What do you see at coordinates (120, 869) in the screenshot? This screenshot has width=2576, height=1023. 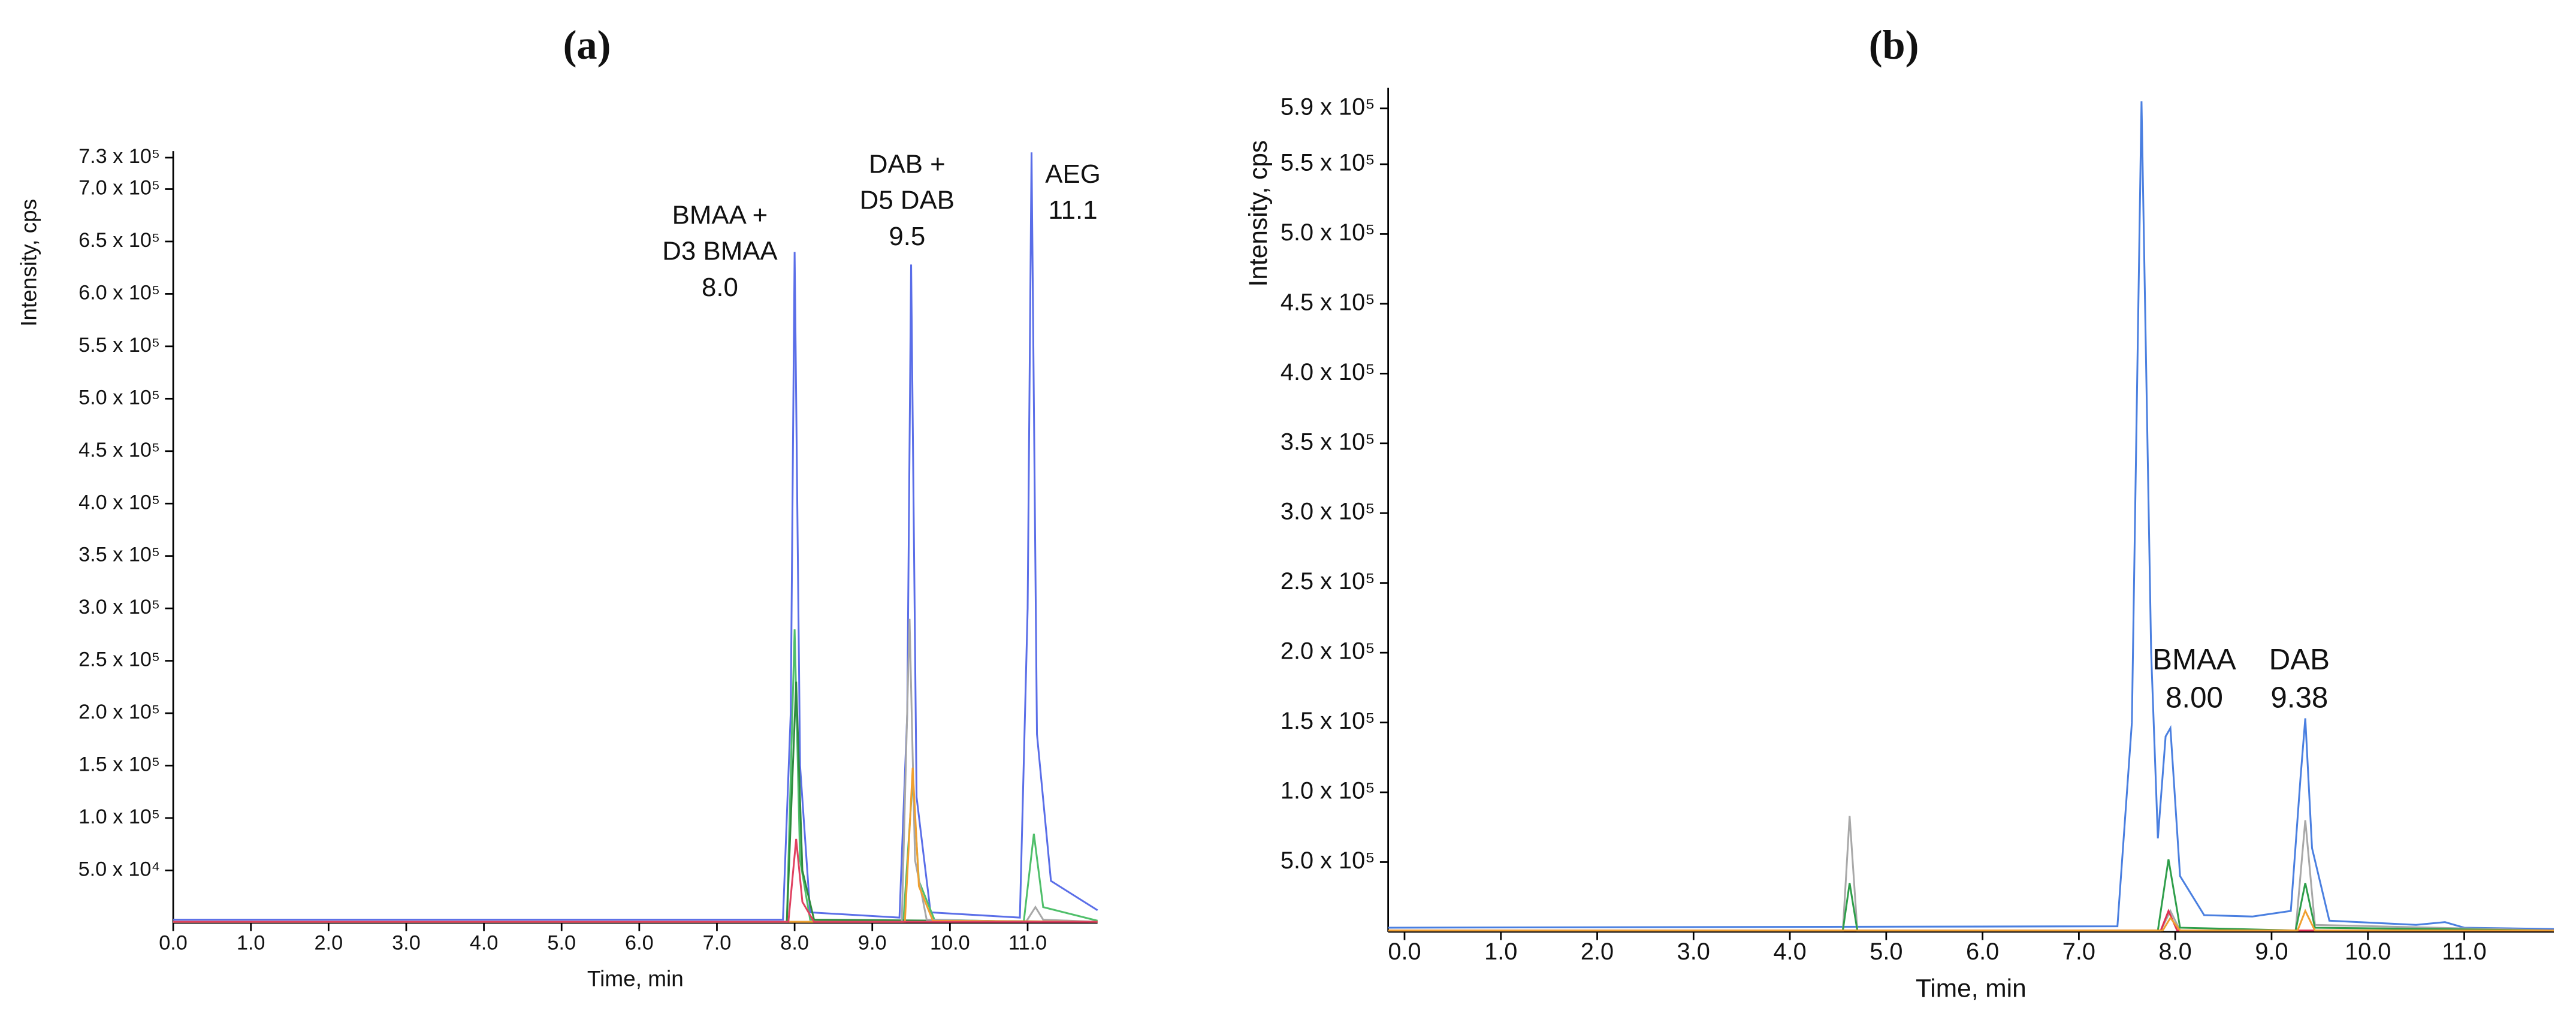 I see `y-tick-label: 5.0 x 10⁴` at bounding box center [120, 869].